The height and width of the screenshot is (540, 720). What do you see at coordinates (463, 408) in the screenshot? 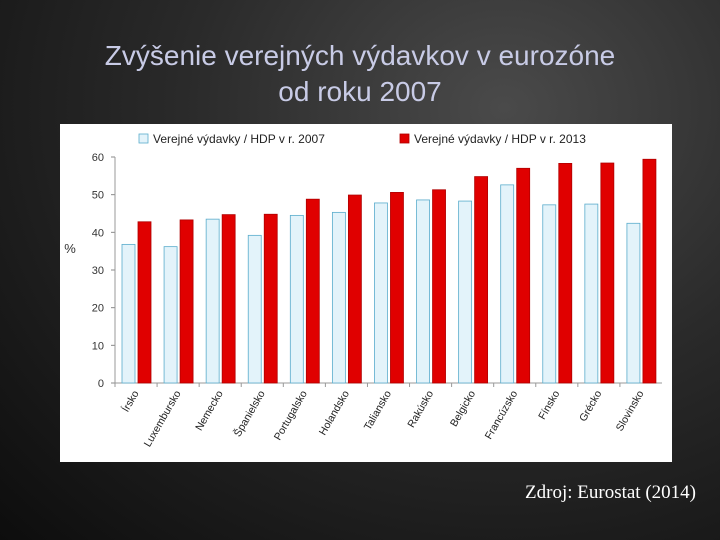
I see `x-tick-label: Belgicko` at bounding box center [463, 408].